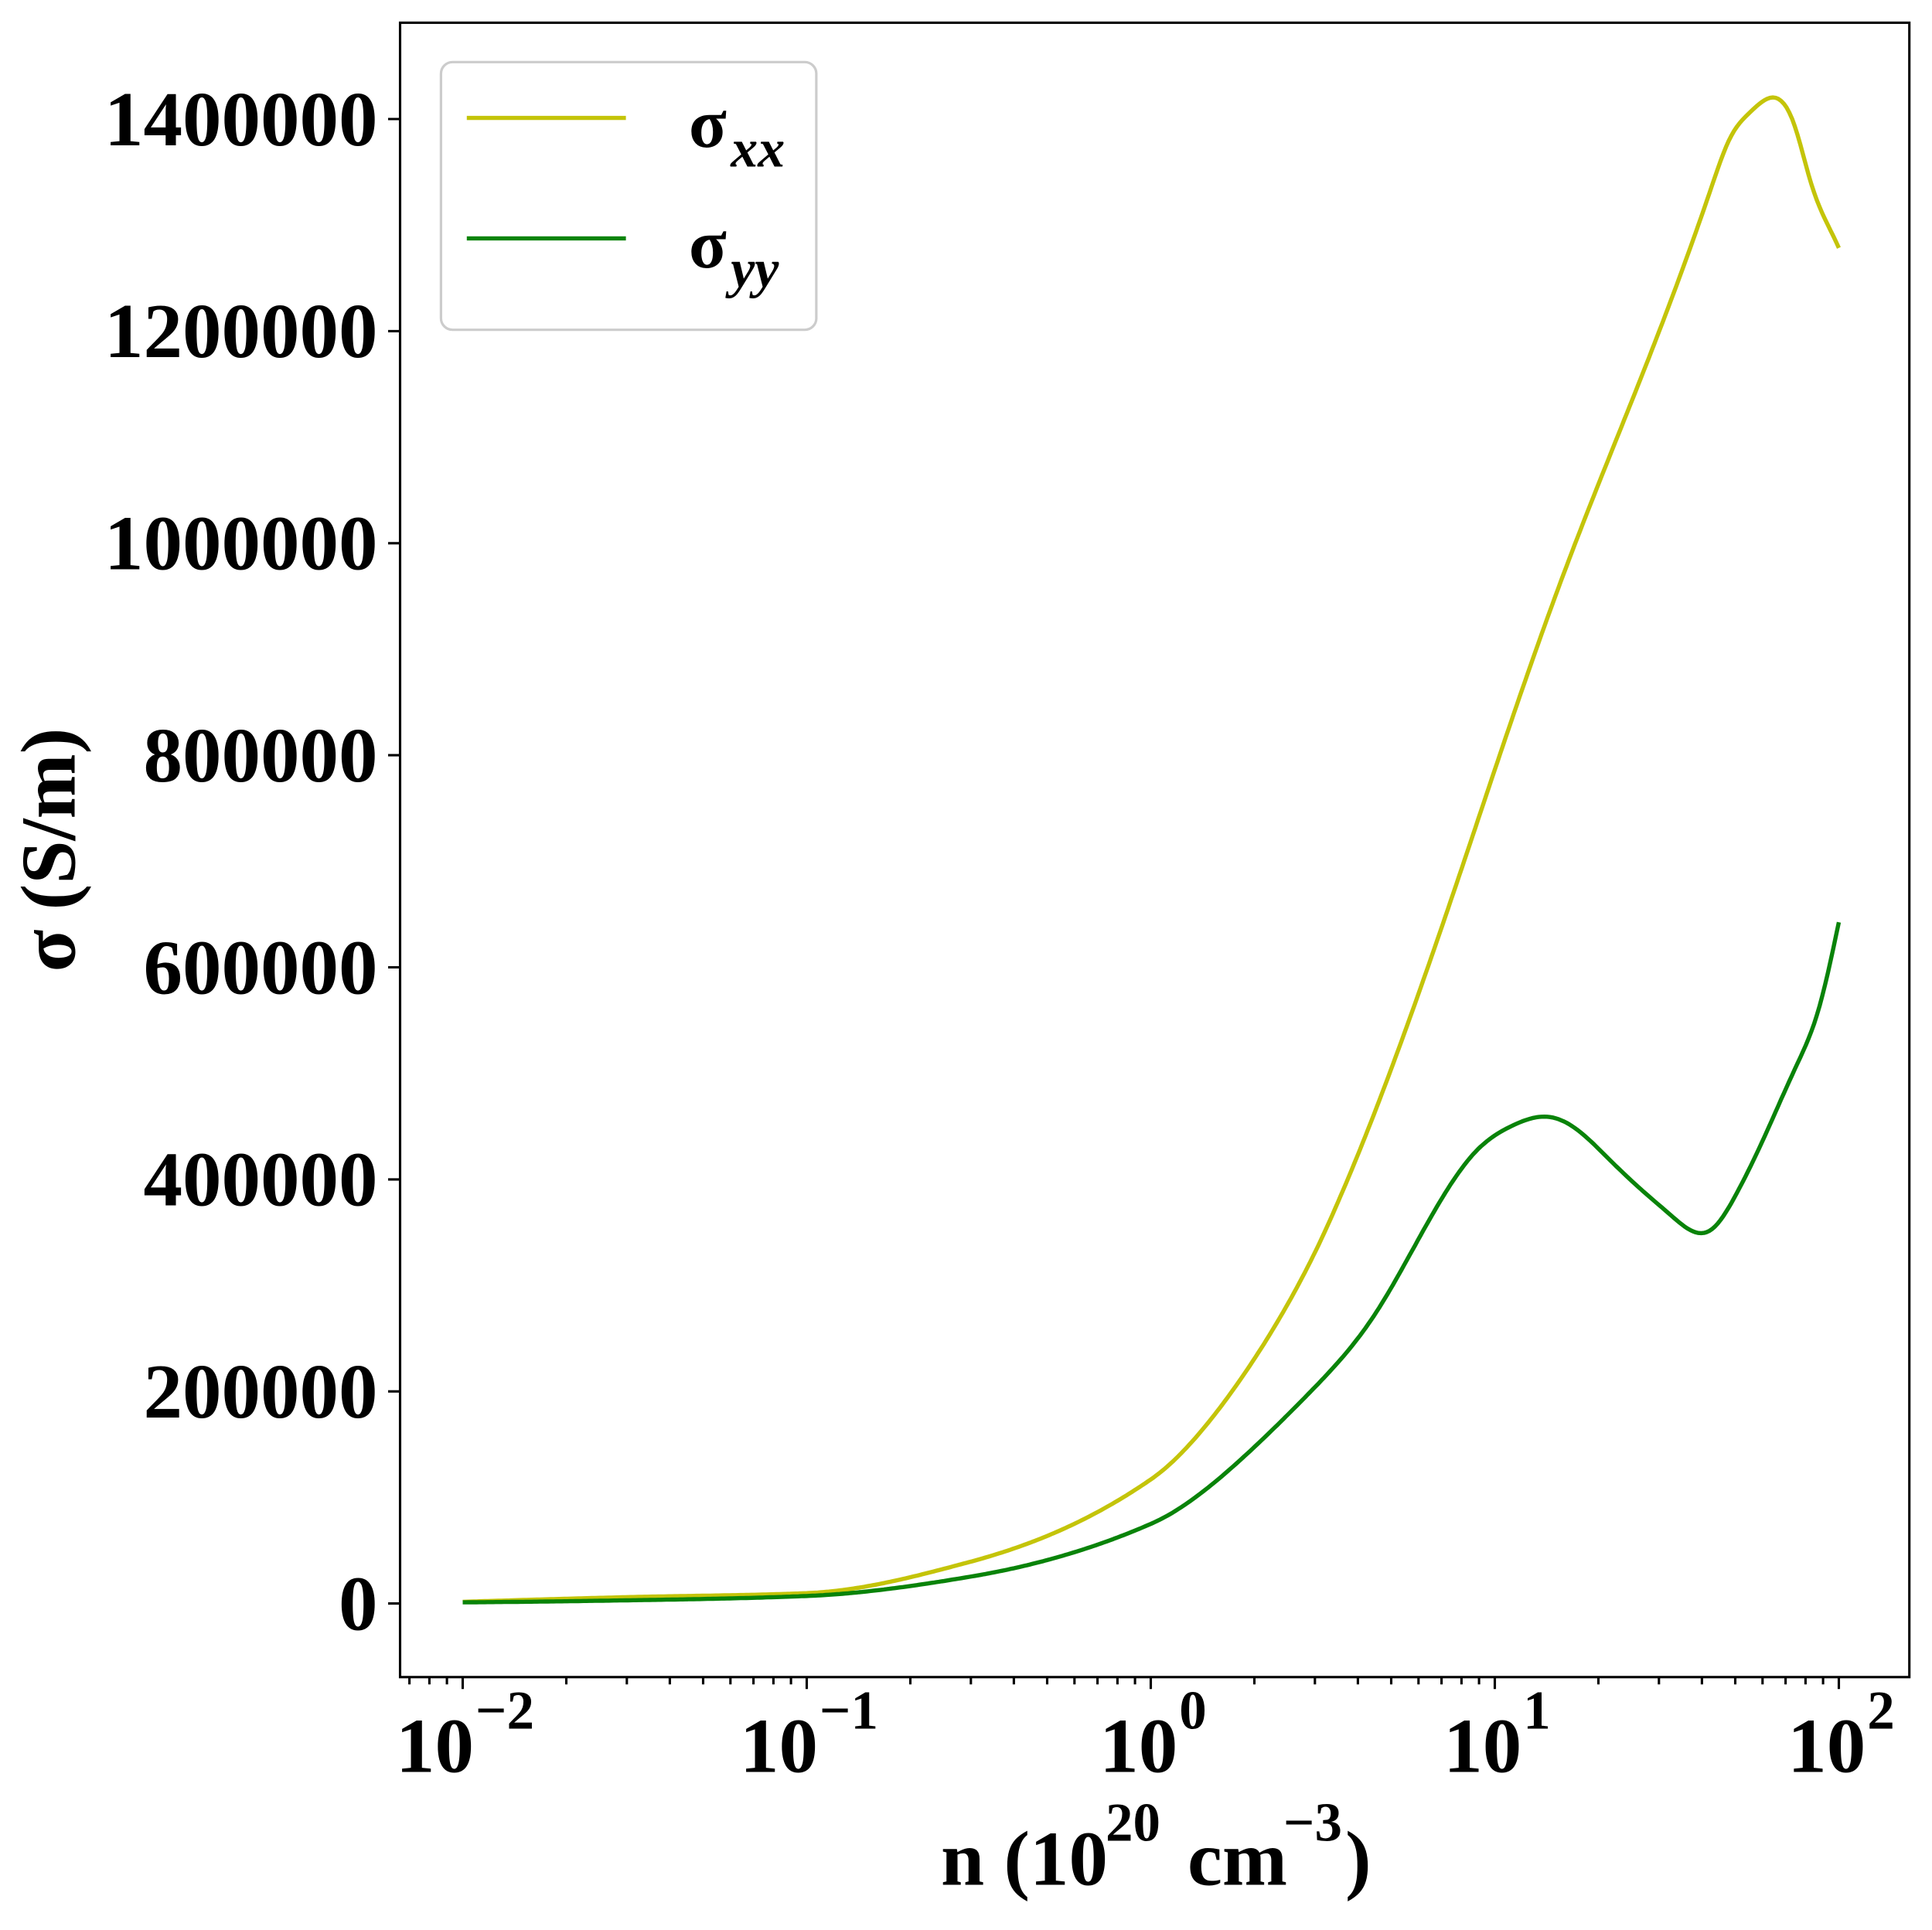 The image size is (1932, 1930). What do you see at coordinates (1881, 1711) in the screenshot?
I see `svg-text: 2` at bounding box center [1881, 1711].